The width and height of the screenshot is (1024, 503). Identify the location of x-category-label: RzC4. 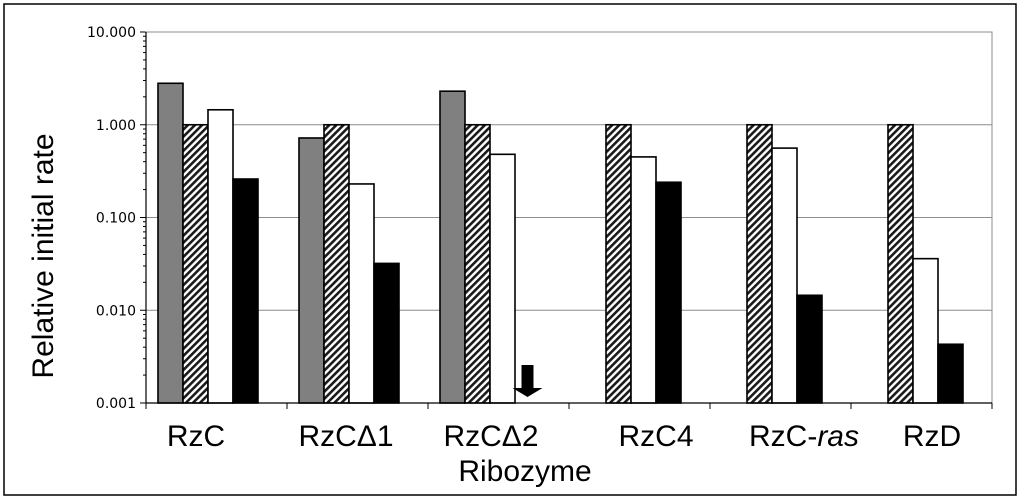
(655, 436).